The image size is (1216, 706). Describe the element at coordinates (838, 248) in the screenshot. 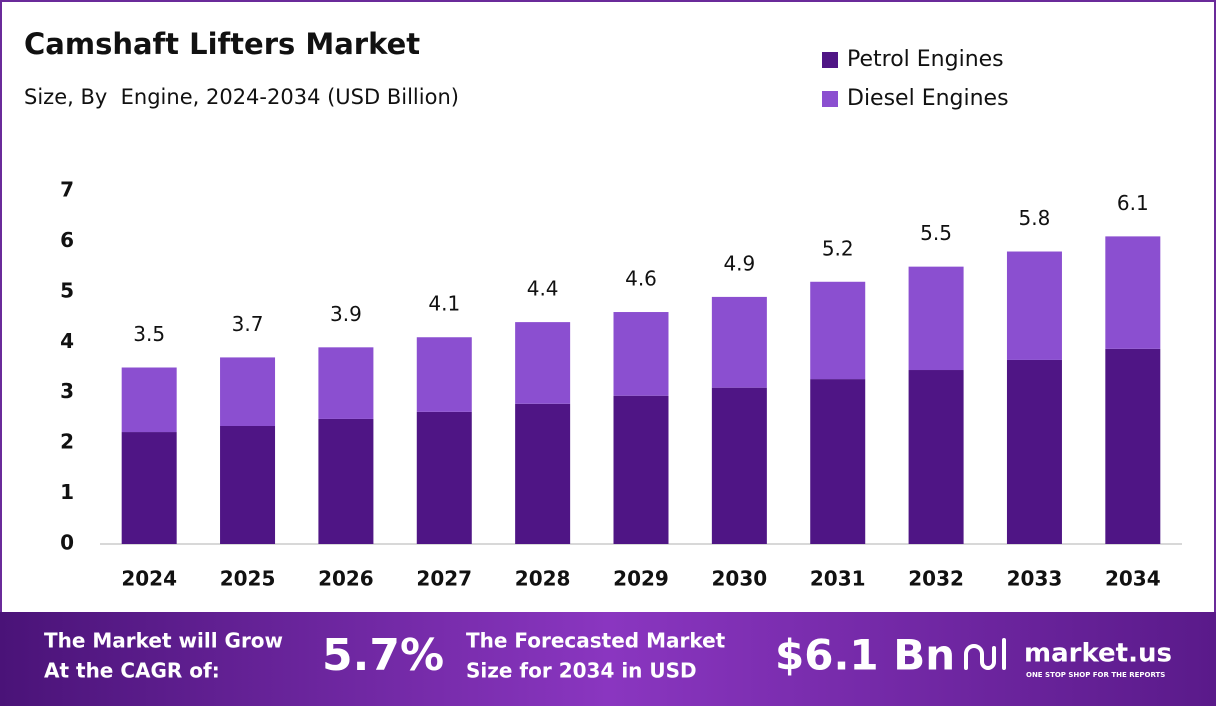

I see `total-label: 5.2` at that location.